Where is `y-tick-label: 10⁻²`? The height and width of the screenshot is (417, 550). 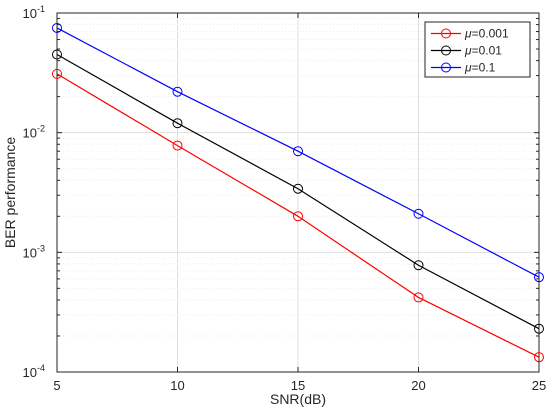 y-tick-label: 10⁻² is located at coordinates (34, 132).